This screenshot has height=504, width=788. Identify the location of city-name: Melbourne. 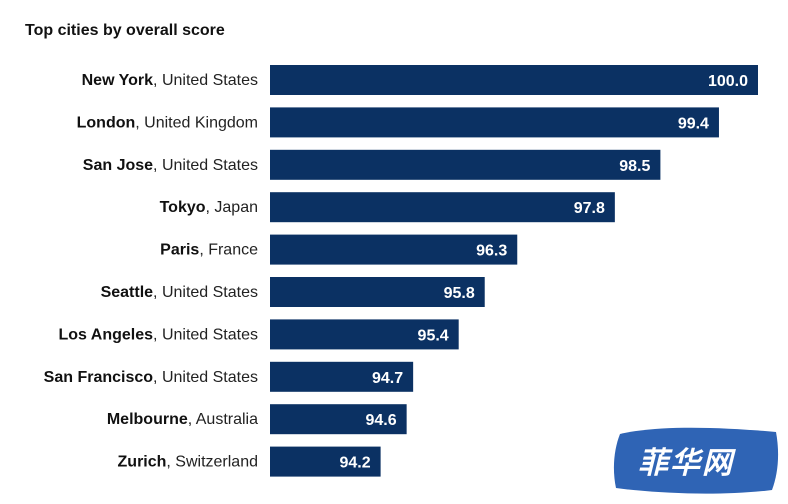
(147, 419).